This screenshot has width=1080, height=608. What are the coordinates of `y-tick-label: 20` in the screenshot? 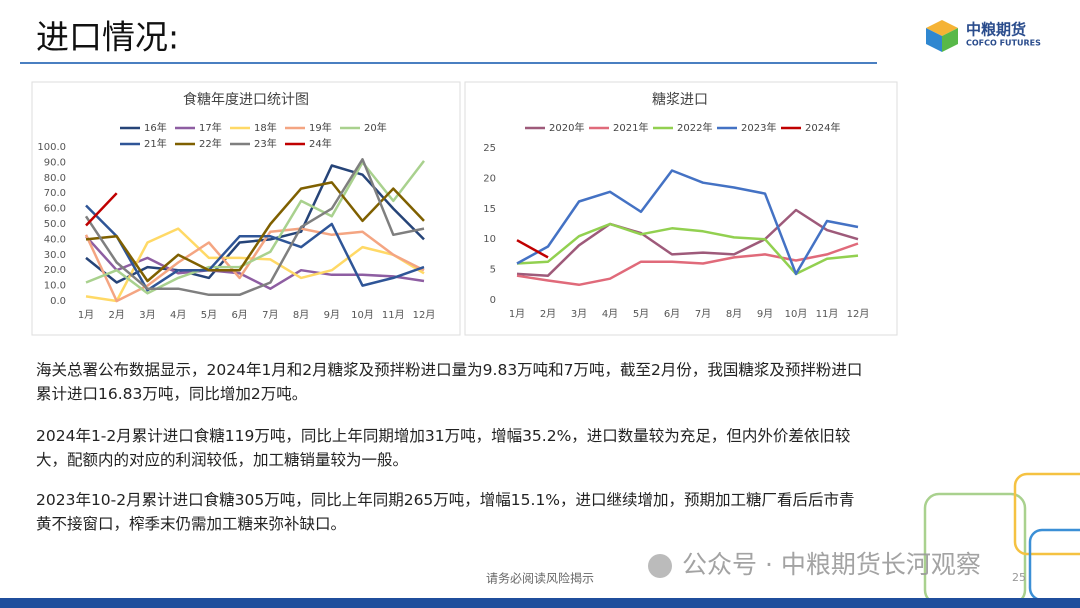 It's located at (489, 178).